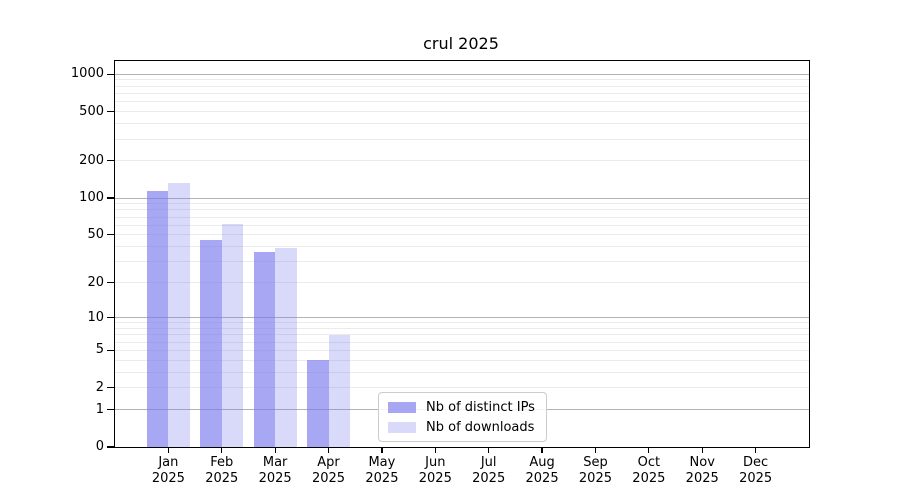 The width and height of the screenshot is (900, 500). What do you see at coordinates (756, 462) in the screenshot?
I see `month-label: Dec` at bounding box center [756, 462].